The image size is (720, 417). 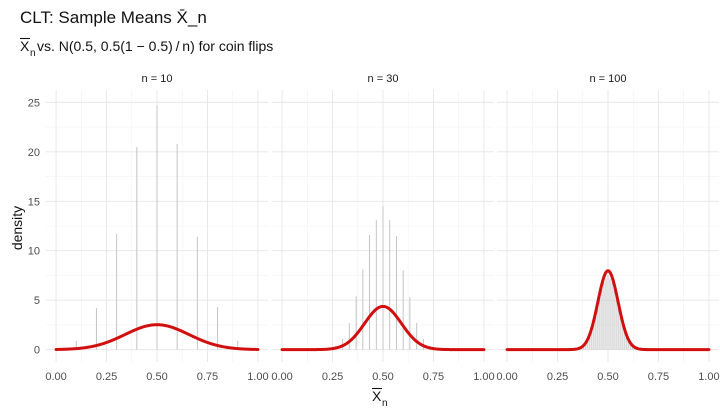 What do you see at coordinates (34, 226) in the screenshot?
I see `y-axis: 0 5 10 15 20 25` at bounding box center [34, 226].